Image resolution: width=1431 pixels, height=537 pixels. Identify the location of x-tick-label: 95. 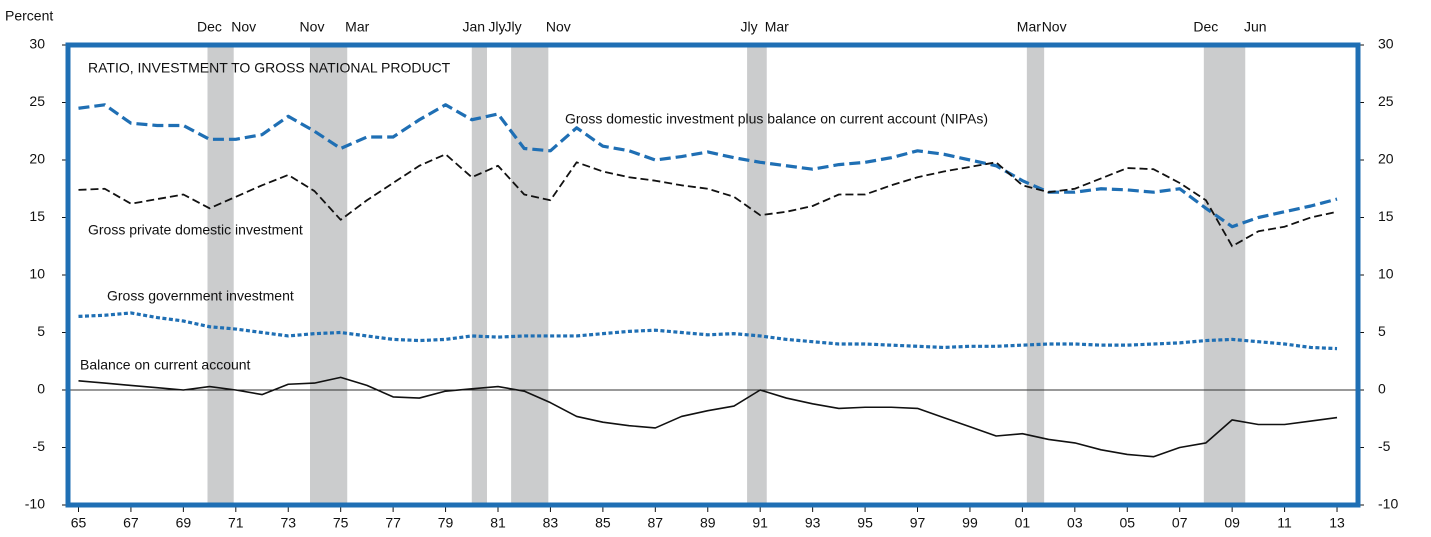
(865, 523).